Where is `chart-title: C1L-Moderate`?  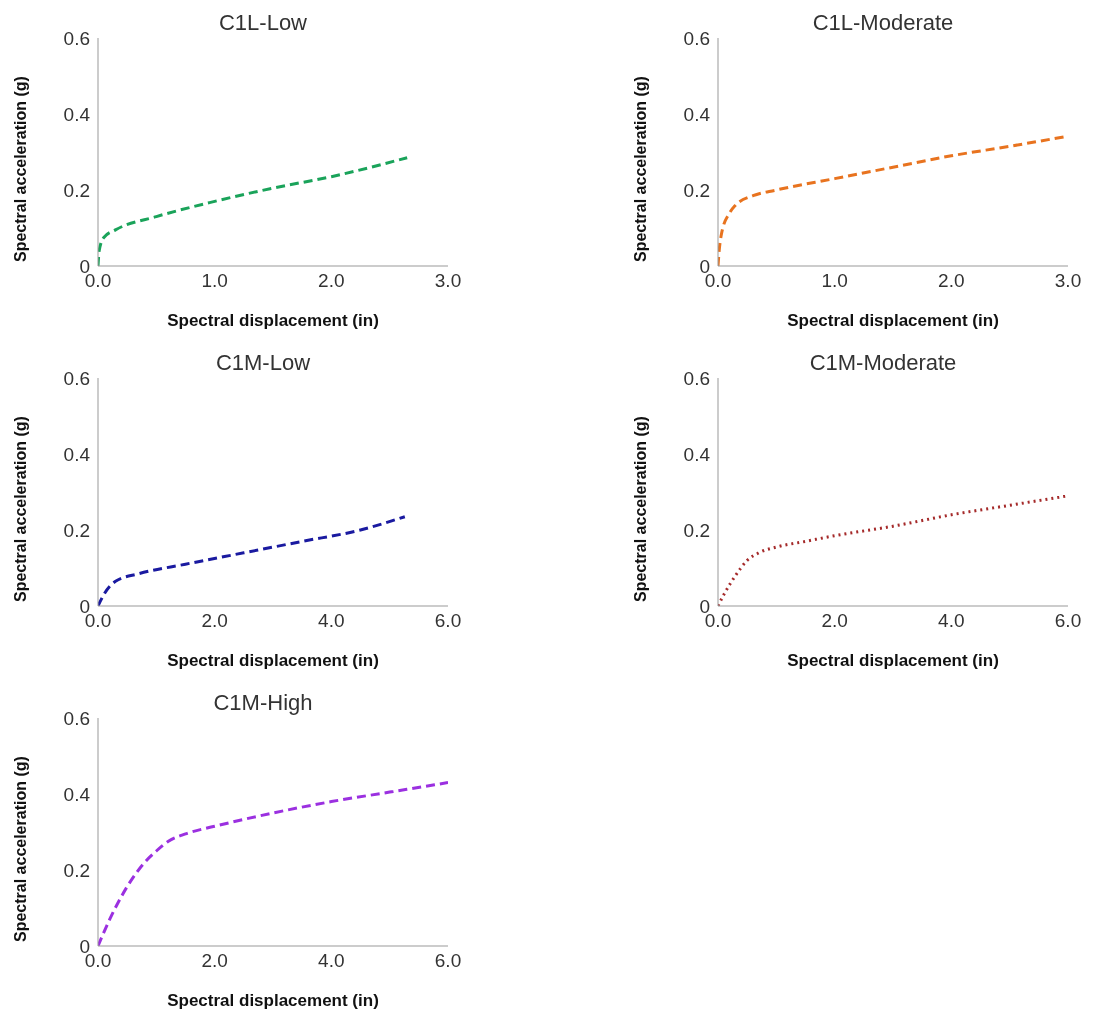
chart-title: C1L-Moderate is located at coordinates (883, 22).